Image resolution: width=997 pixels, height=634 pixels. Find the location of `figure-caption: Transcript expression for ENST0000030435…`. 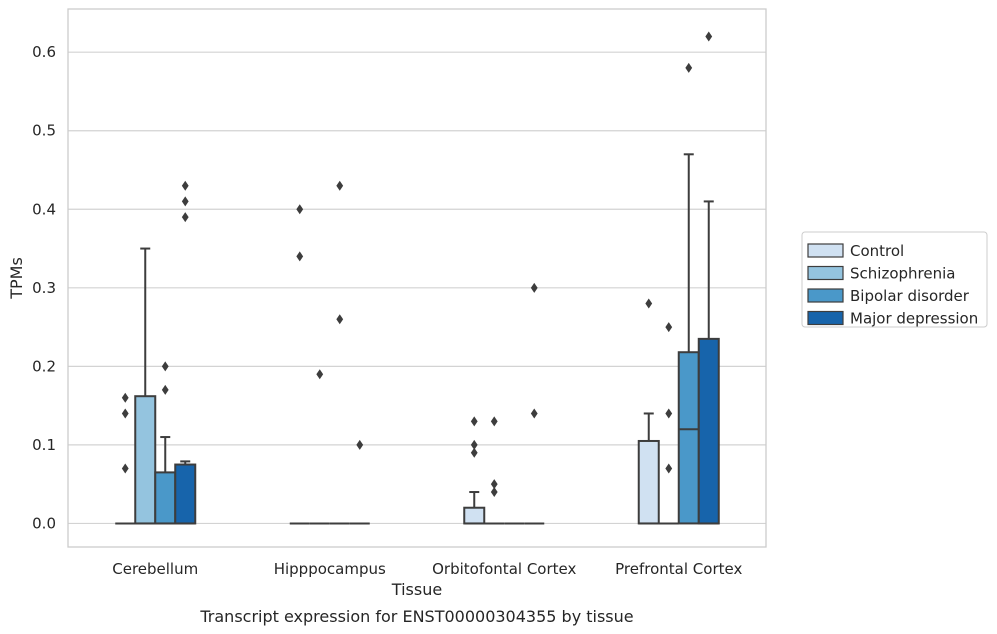

figure-caption: Transcript expression for ENST0000030435… is located at coordinates (416, 616).